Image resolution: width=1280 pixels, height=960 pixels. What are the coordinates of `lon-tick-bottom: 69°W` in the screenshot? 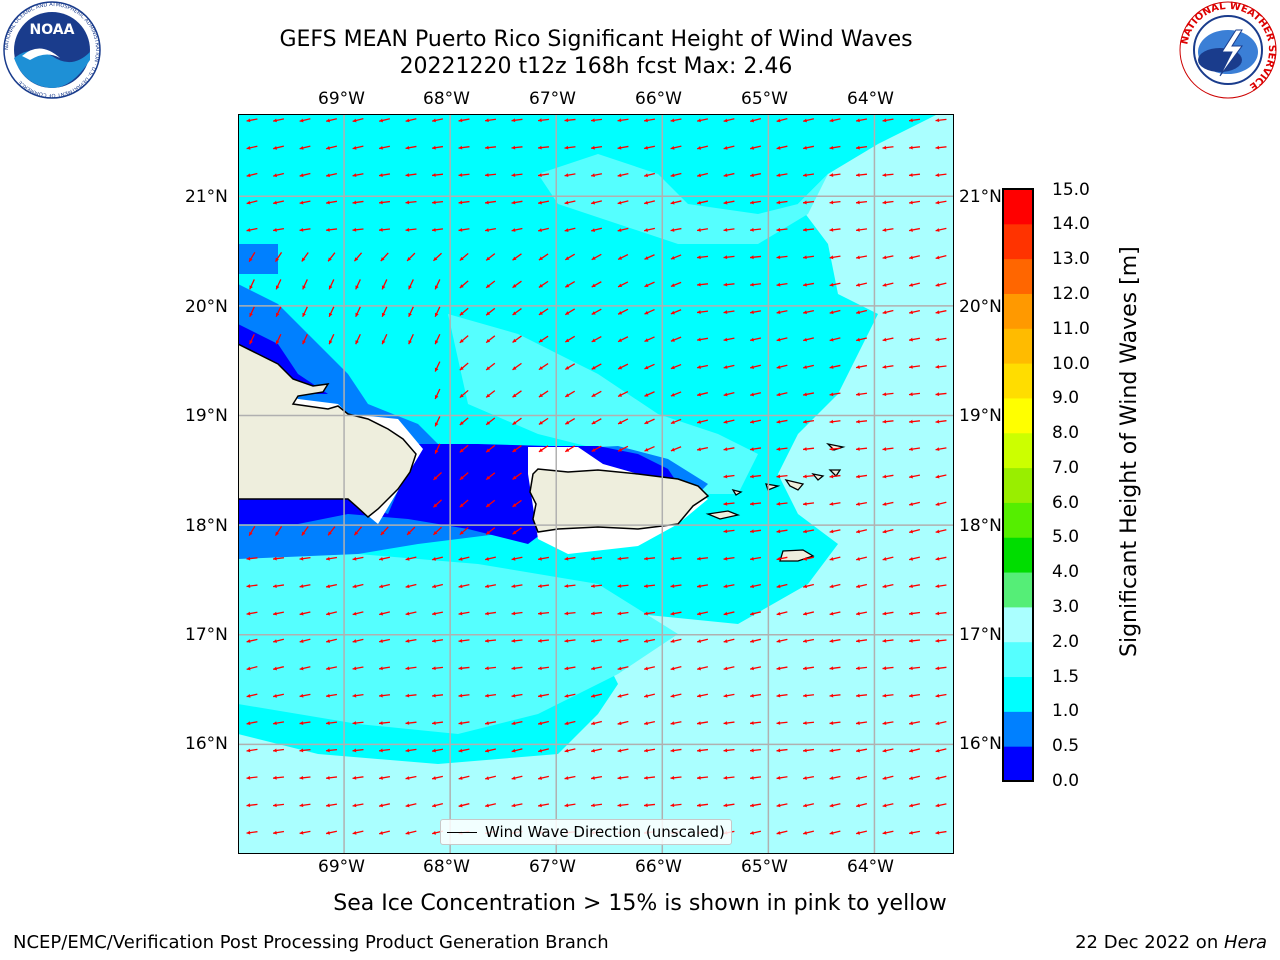 It's located at (341, 867).